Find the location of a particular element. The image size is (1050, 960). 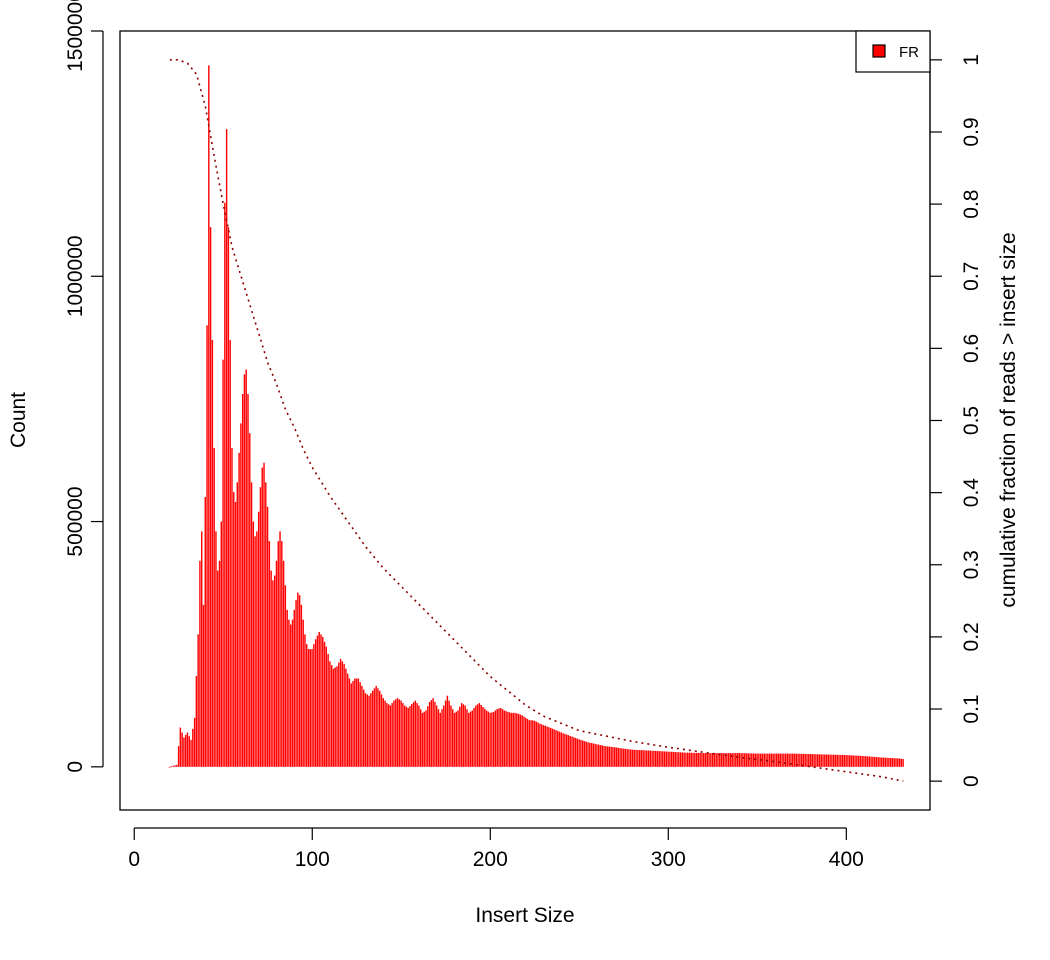

y2-tick-label: 0.4 is located at coordinates (971, 493).